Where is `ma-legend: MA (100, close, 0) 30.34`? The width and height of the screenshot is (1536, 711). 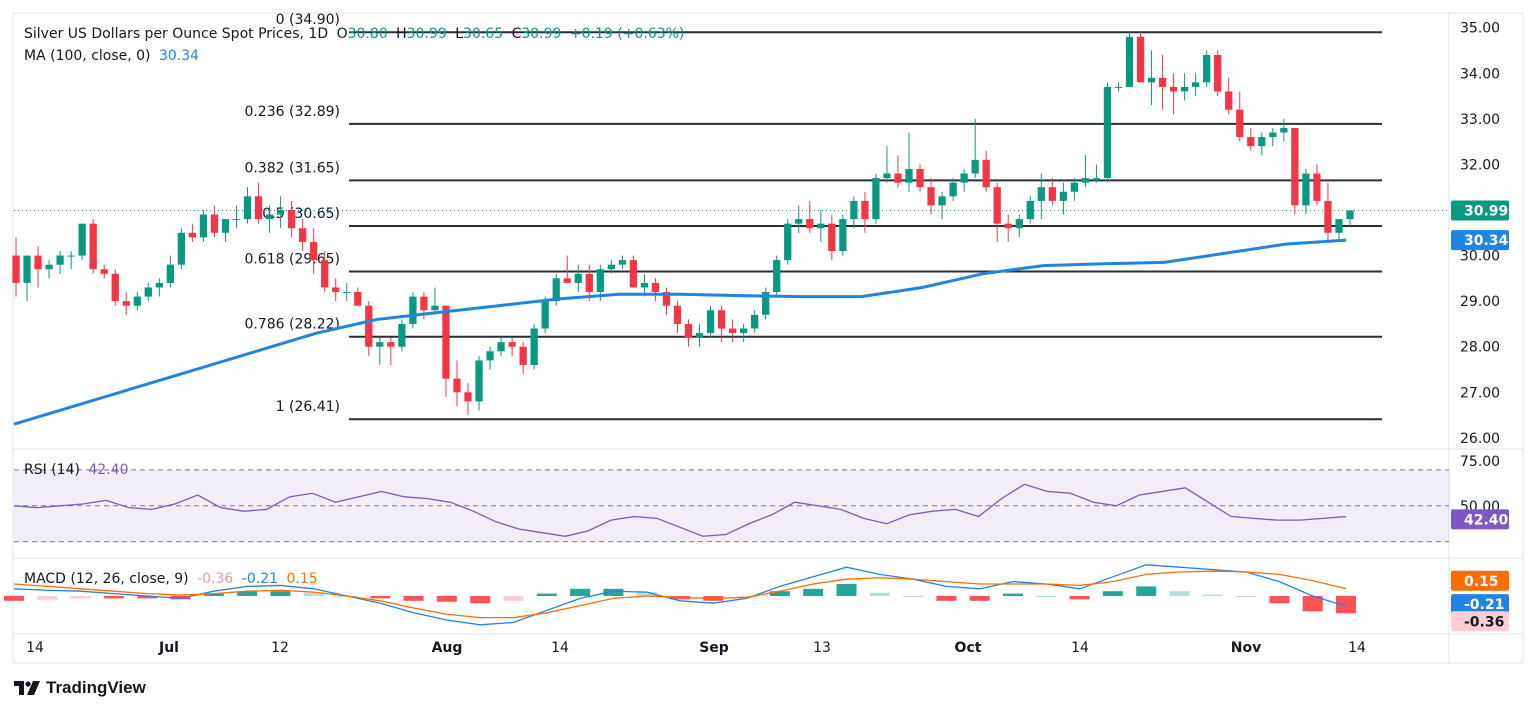 ma-legend: MA (100, close, 0) 30.34 is located at coordinates (113, 56).